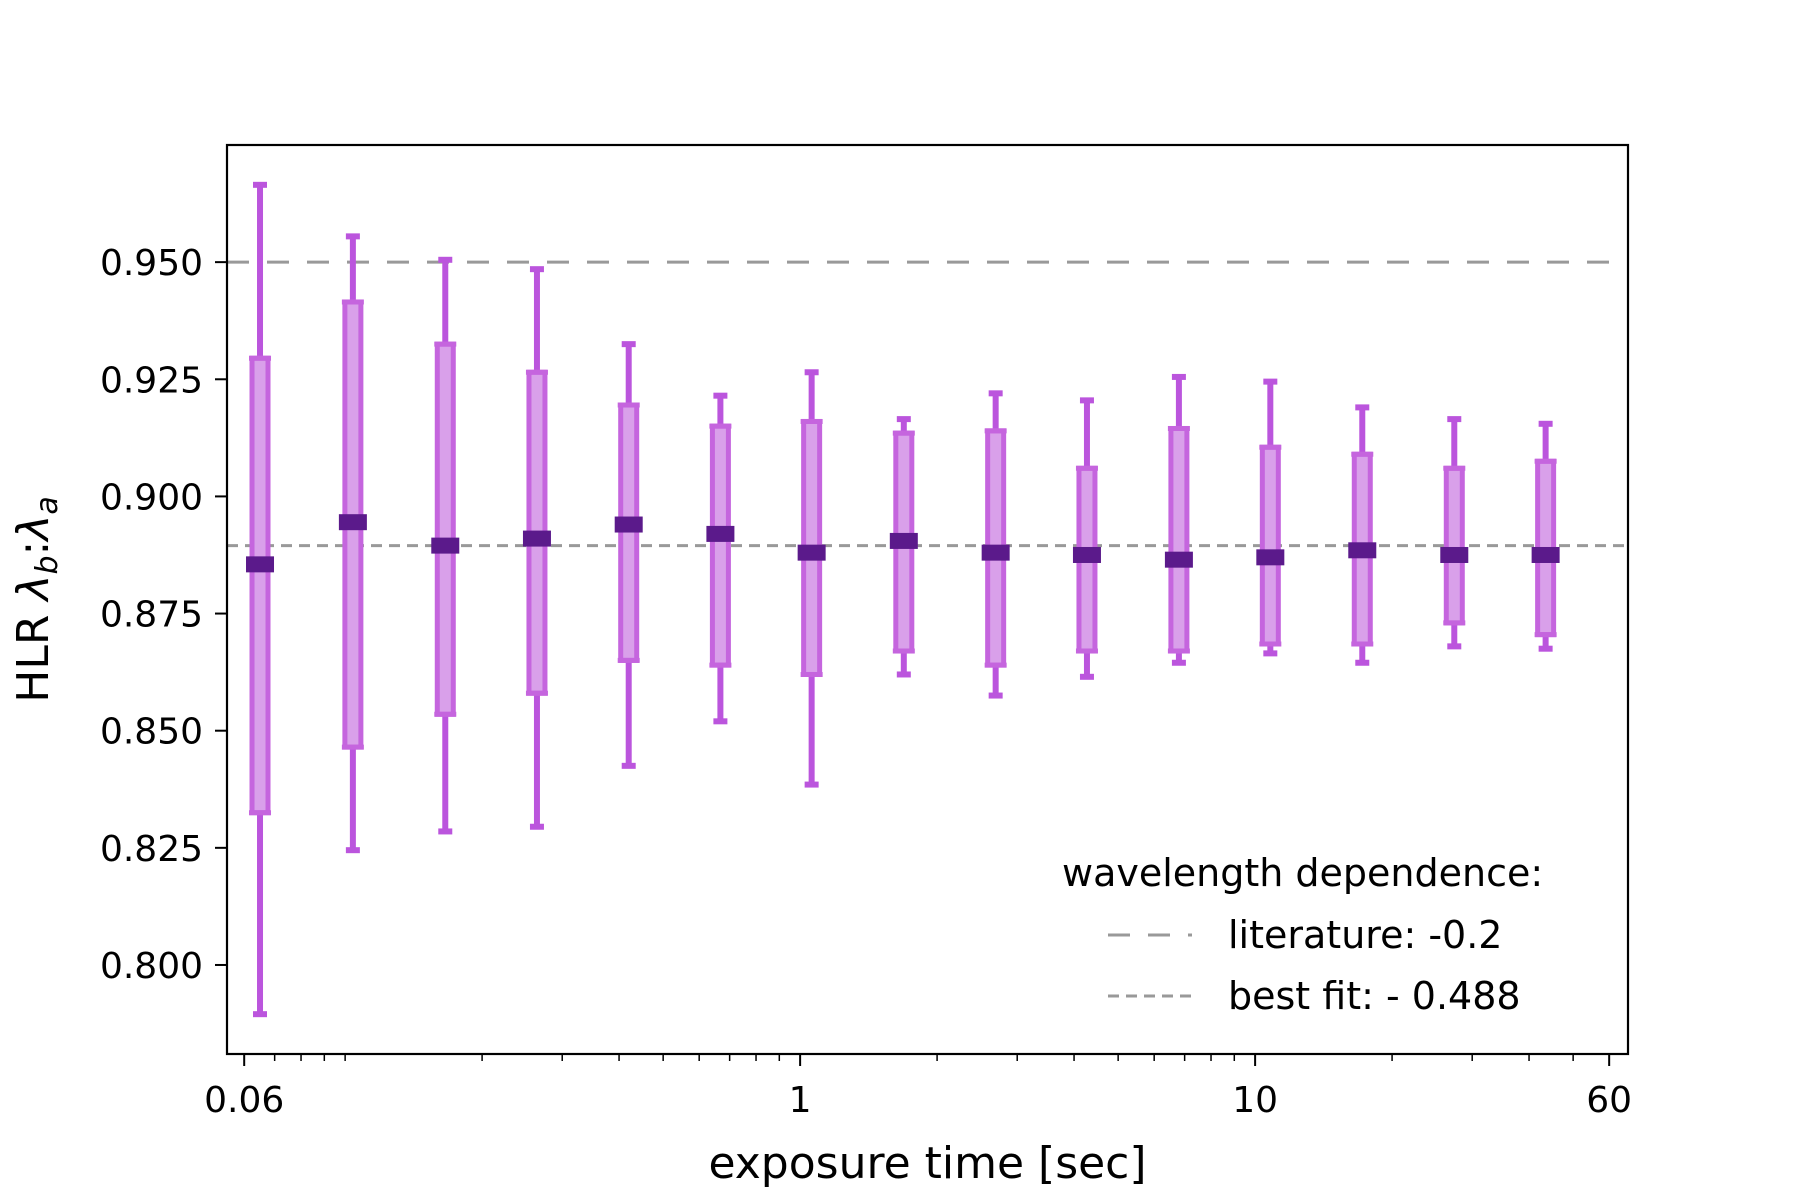 Image resolution: width=1800 pixels, height=1200 pixels. What do you see at coordinates (47, 565) in the screenshot?
I see `y-axis-title-sub-b: b` at bounding box center [47, 565].